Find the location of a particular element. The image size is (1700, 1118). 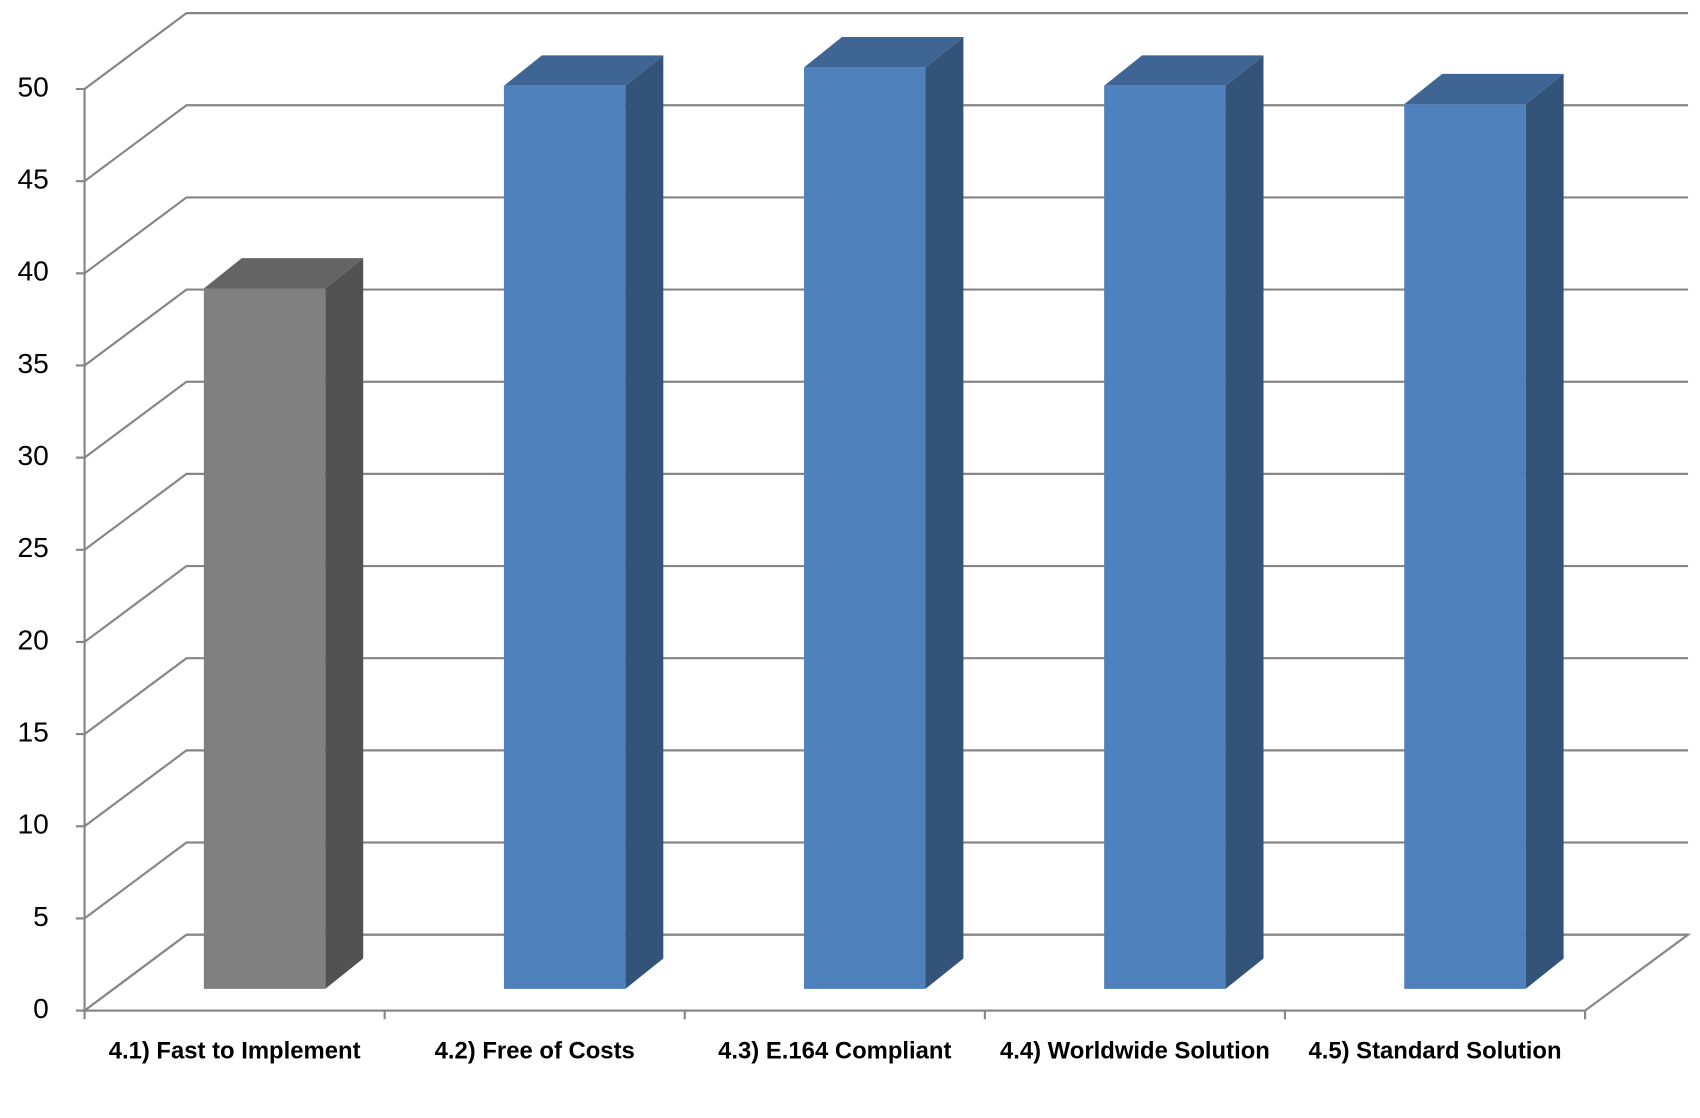

y-tick-label: 0 is located at coordinates (41, 1008).